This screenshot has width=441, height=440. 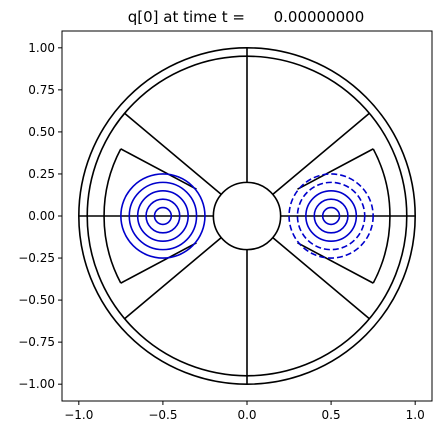 What do you see at coordinates (36, 258) in the screenshot?
I see `y-tick-label: −0.25` at bounding box center [36, 258].